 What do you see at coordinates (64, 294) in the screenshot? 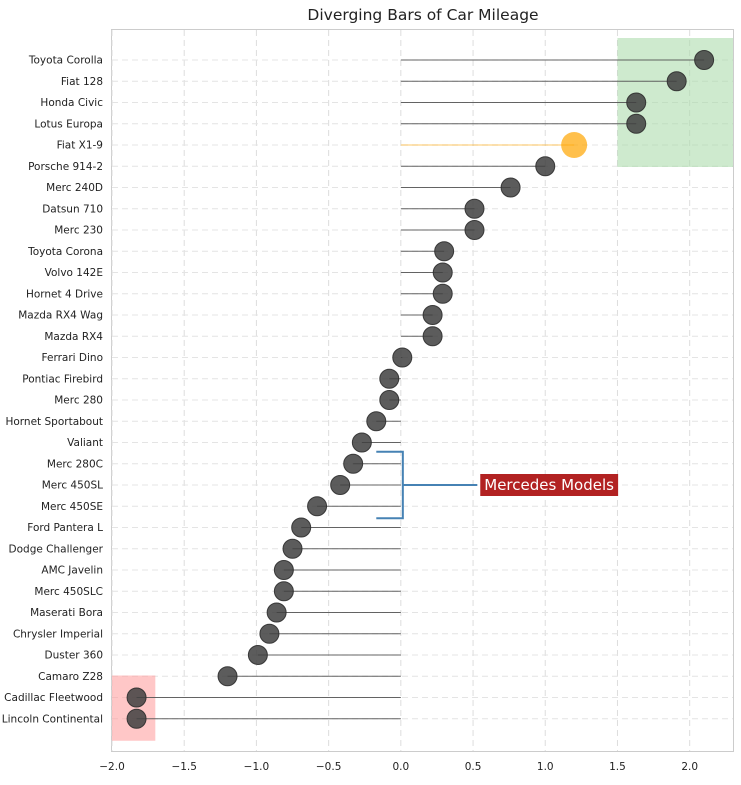
I see `y-tick-label: Hornet 4 Drive` at bounding box center [64, 294].